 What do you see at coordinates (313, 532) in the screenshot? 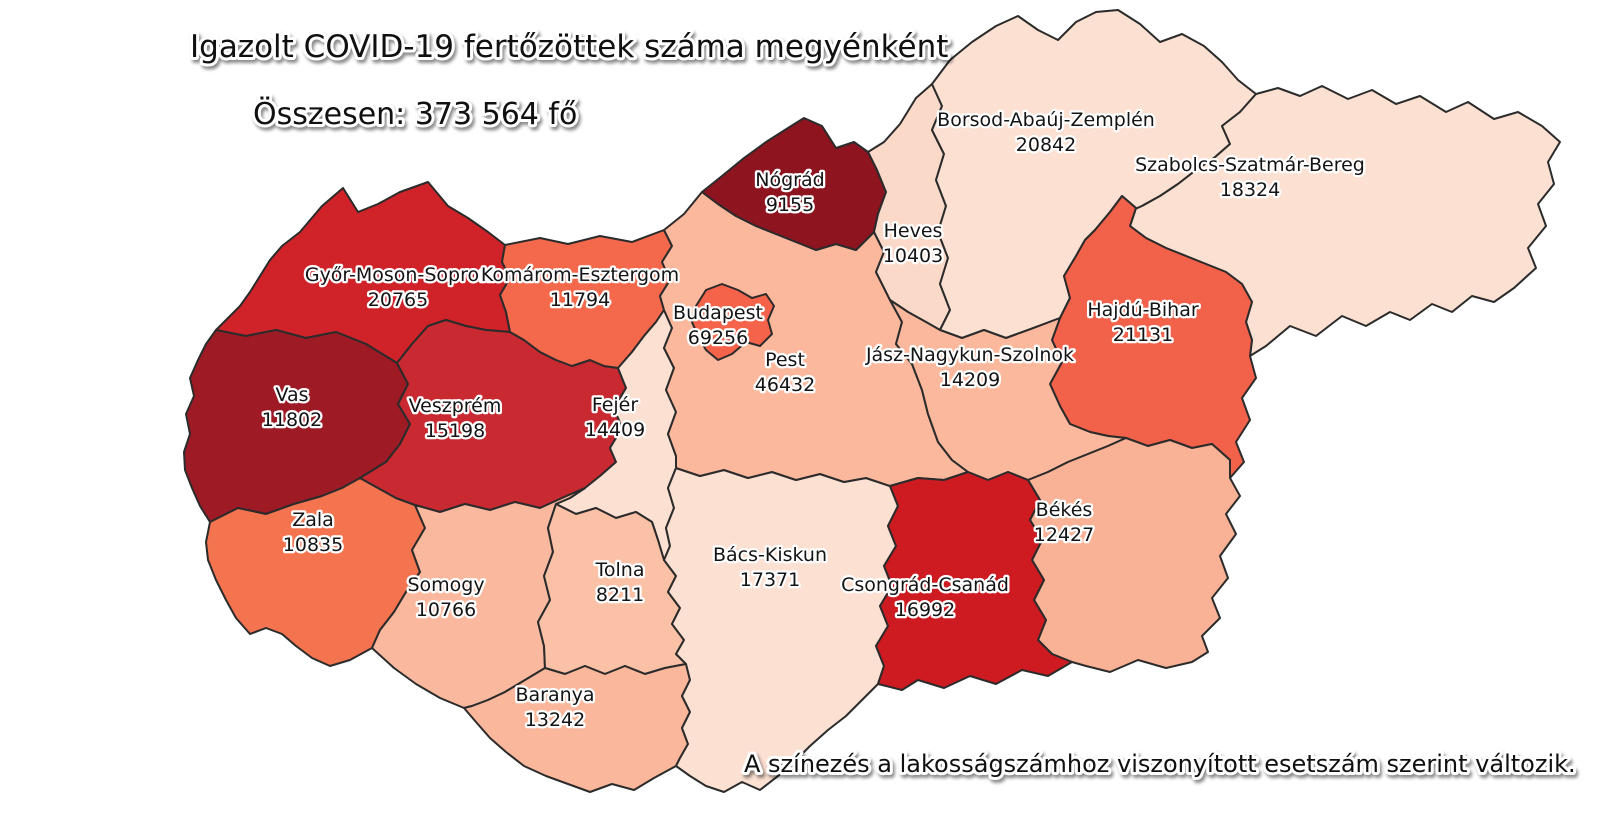
I see `county-label-zala: Zala 10835` at bounding box center [313, 532].